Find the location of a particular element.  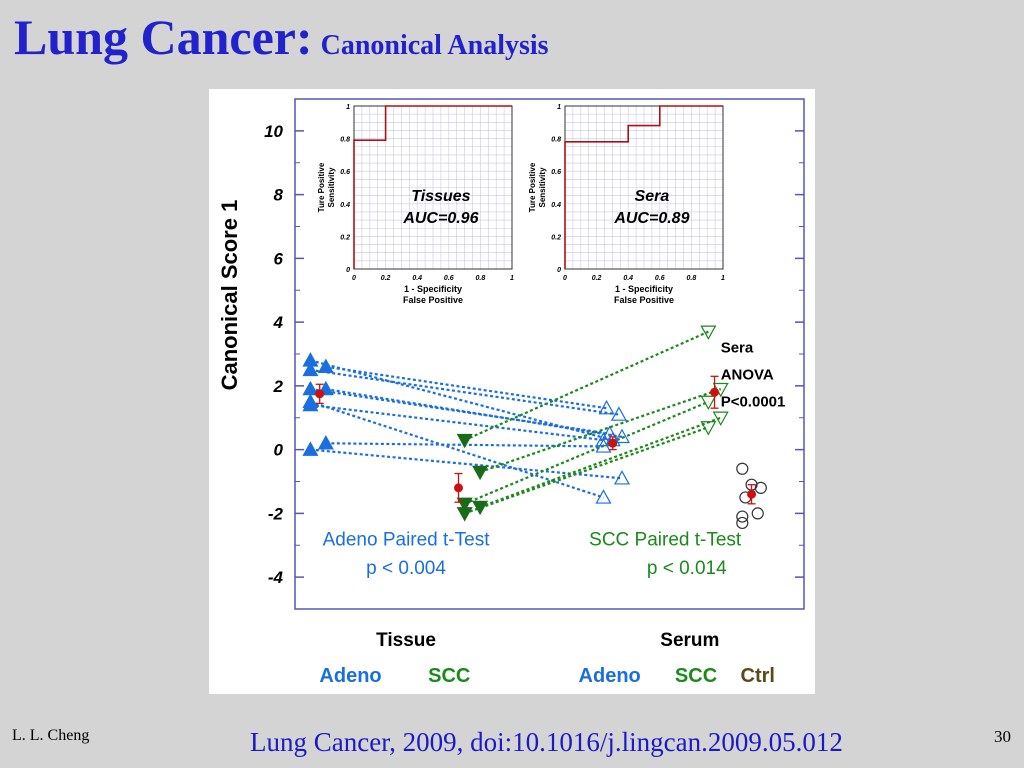

chart-annotation: Adeno Paired t-Test is located at coordinates (407, 539).